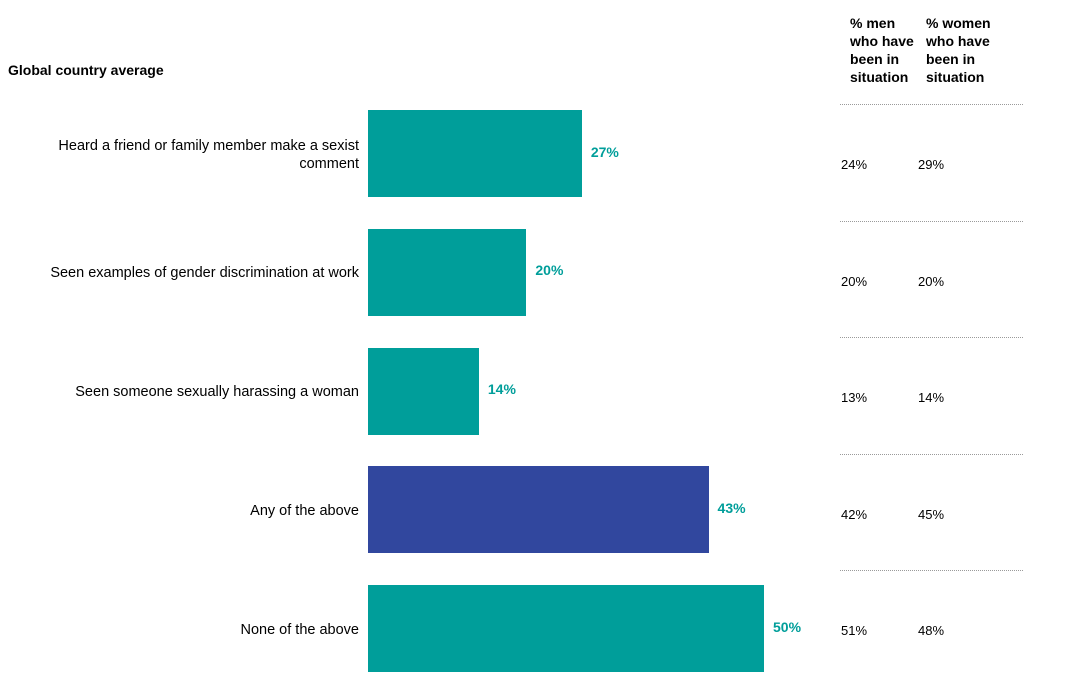  I want to click on women-percent-cell: 20%, so click(931, 281).